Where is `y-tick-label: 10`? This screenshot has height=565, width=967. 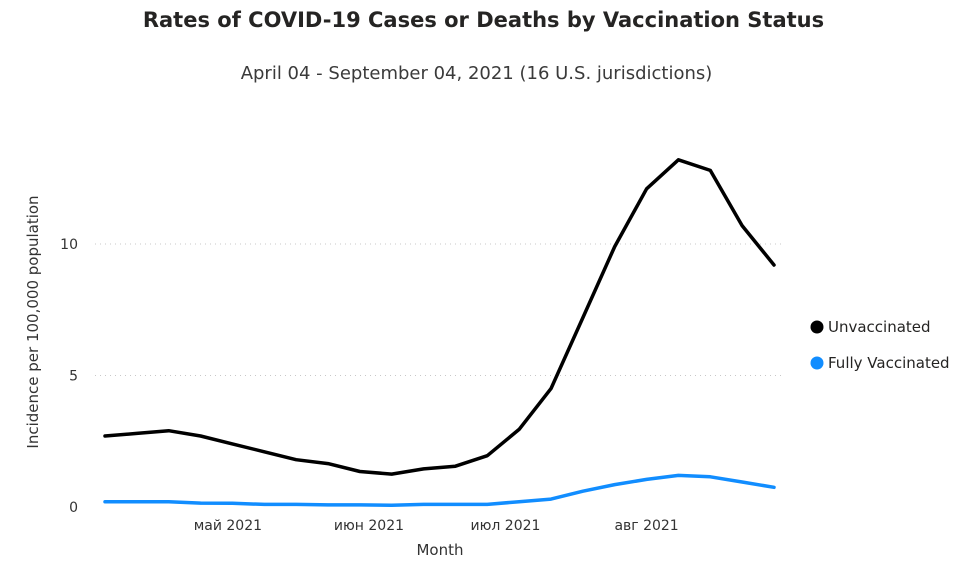
y-tick-label: 10 is located at coordinates (69, 245).